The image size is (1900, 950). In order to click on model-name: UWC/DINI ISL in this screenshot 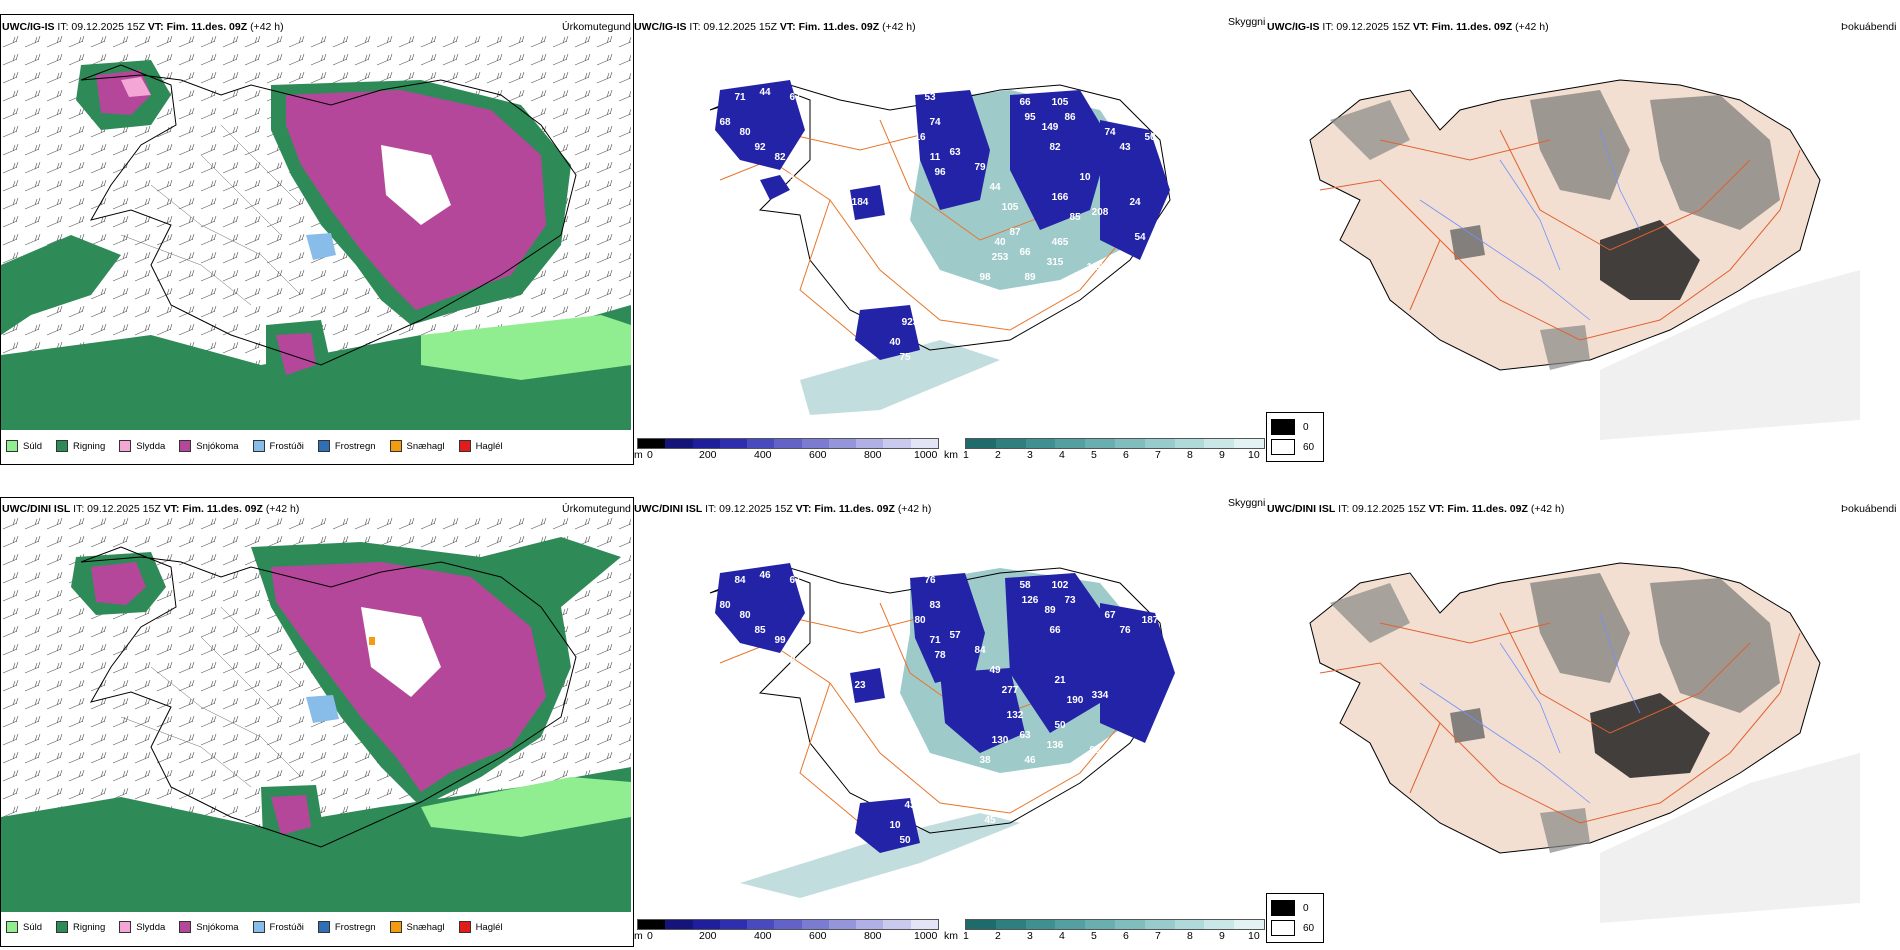, I will do `click(36, 509)`.